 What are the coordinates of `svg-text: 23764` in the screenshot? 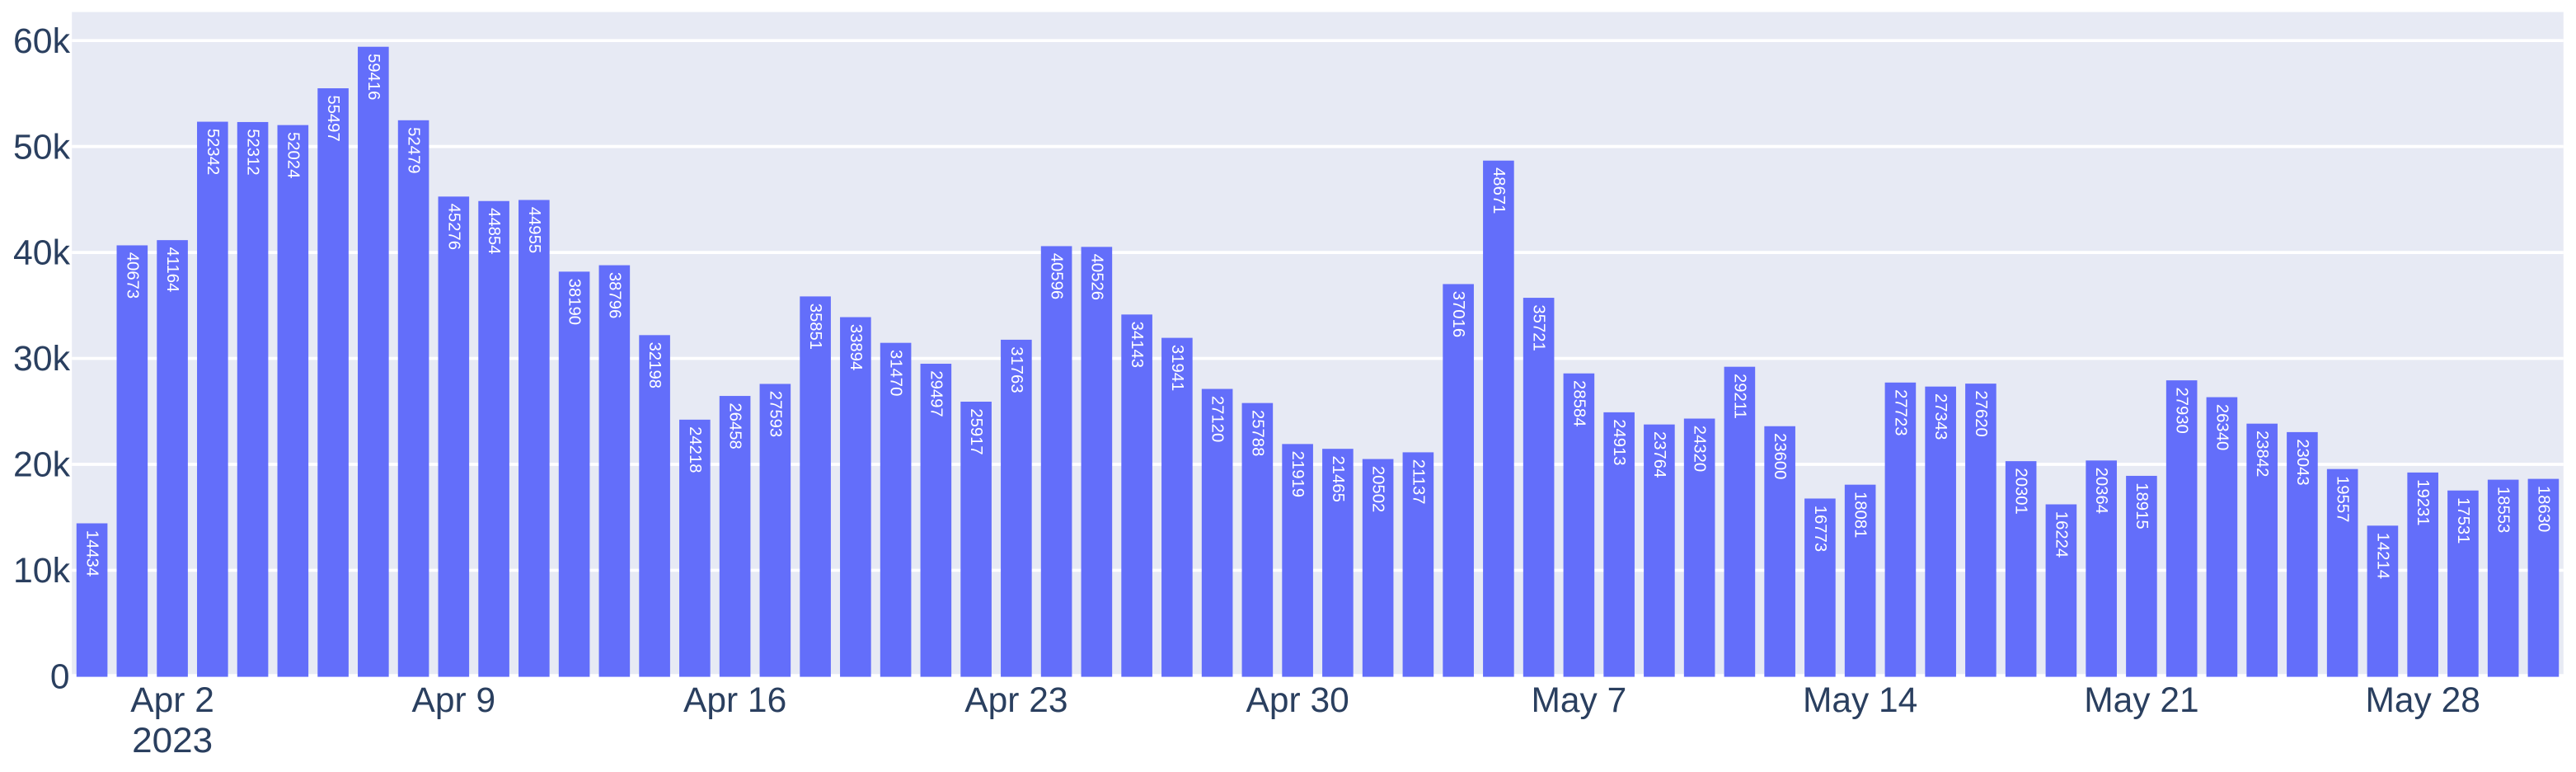 It's located at (1659, 455).